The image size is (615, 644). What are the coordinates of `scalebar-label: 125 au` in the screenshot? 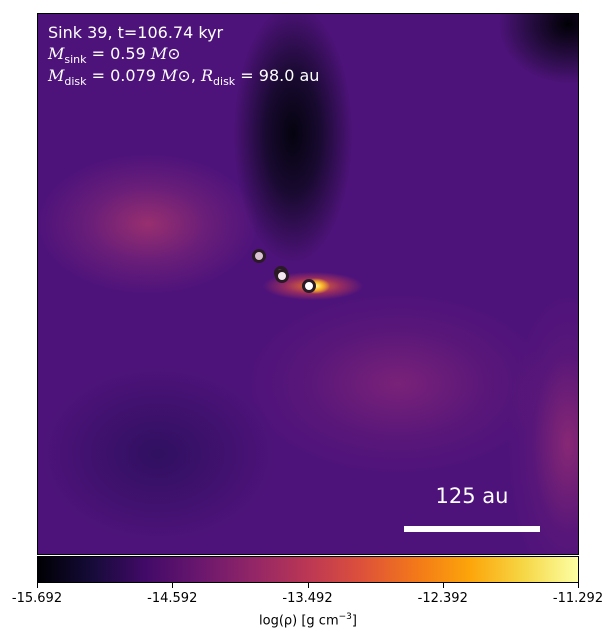 It's located at (472, 496).